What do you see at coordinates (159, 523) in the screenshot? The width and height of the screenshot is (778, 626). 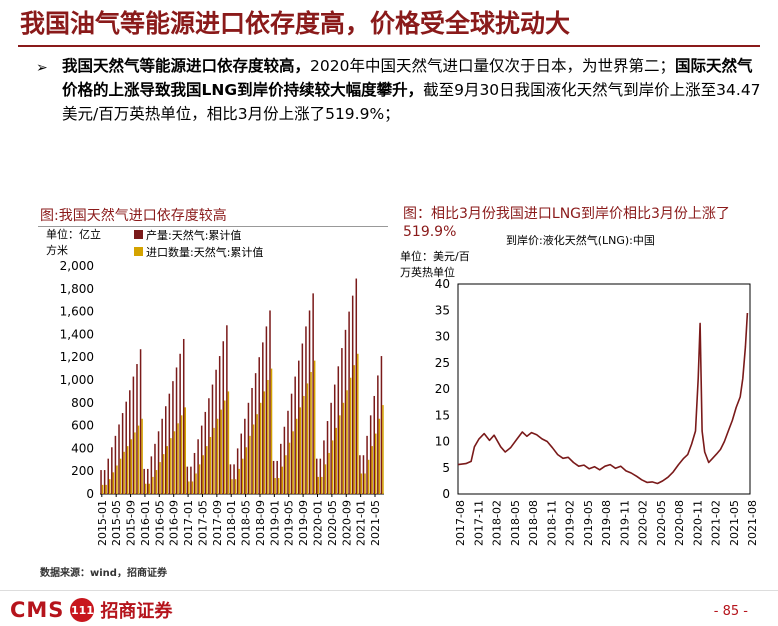 I see `chart1-xtick-label: 2016-05` at bounding box center [159, 523].